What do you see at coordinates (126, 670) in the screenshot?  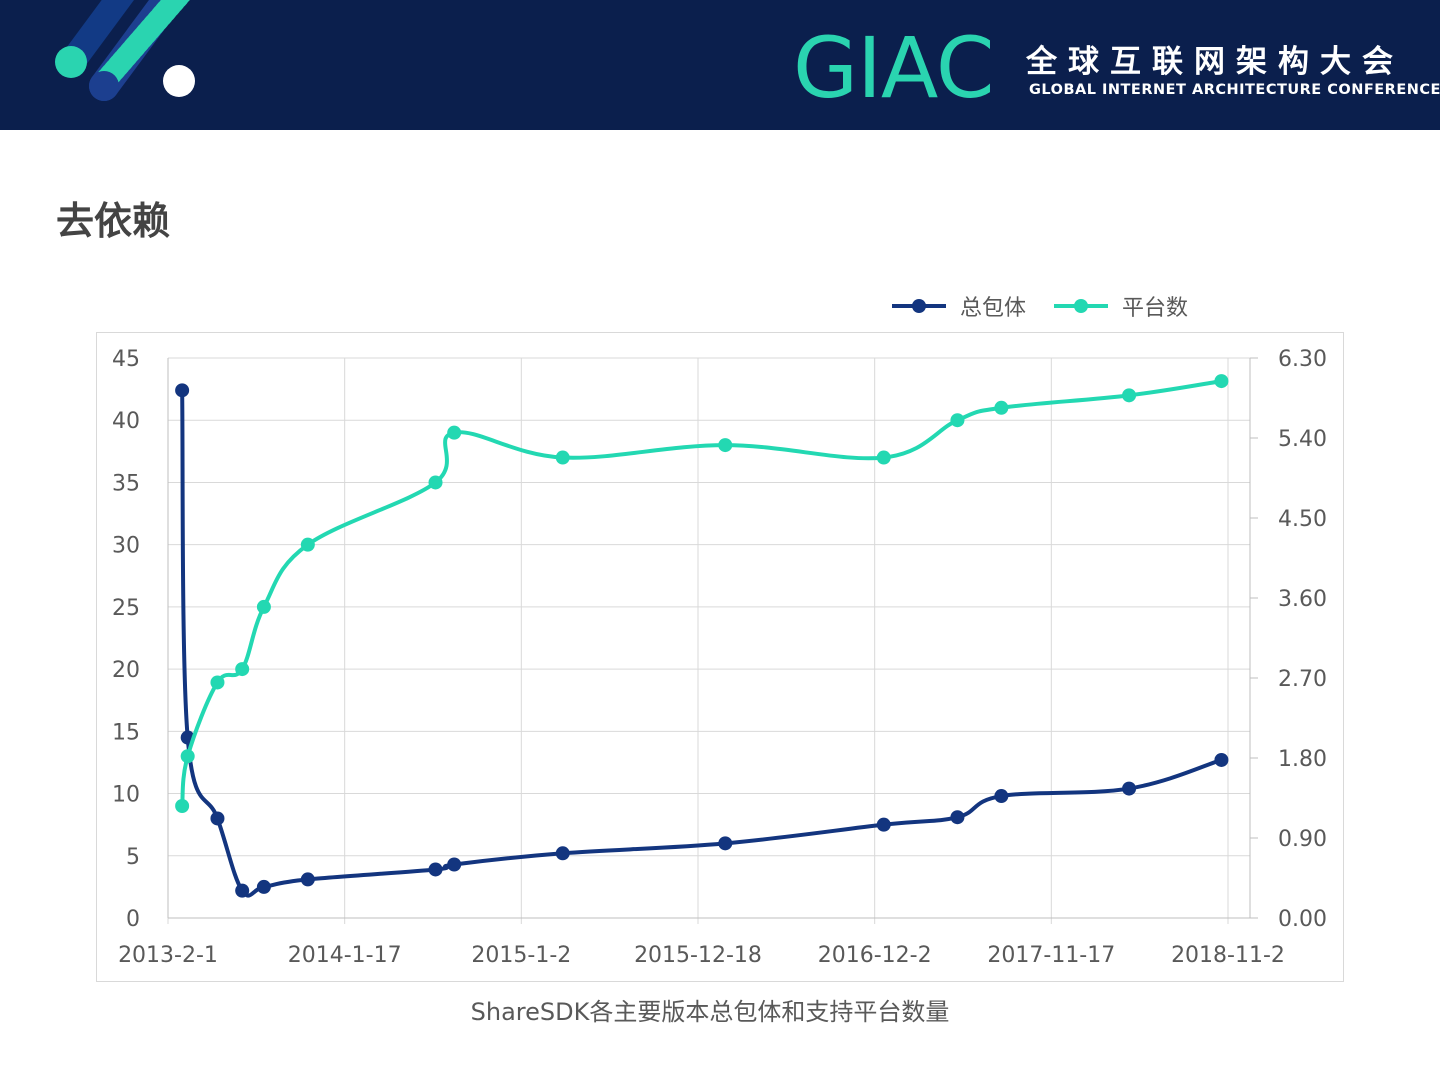 I see `y-left-tick-label: 20` at bounding box center [126, 670].